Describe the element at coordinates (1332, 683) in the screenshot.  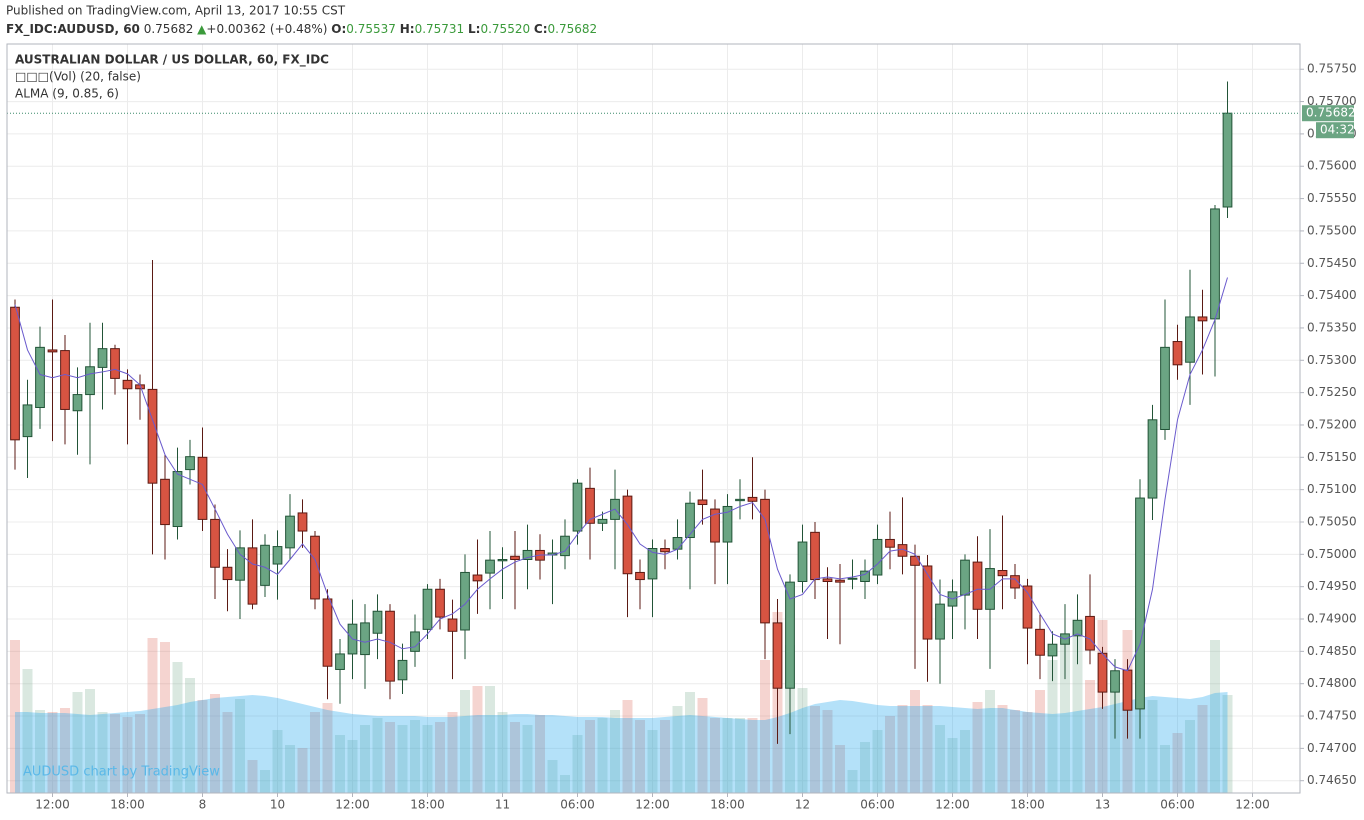
I see `y-tick-label: 0.74800` at that location.